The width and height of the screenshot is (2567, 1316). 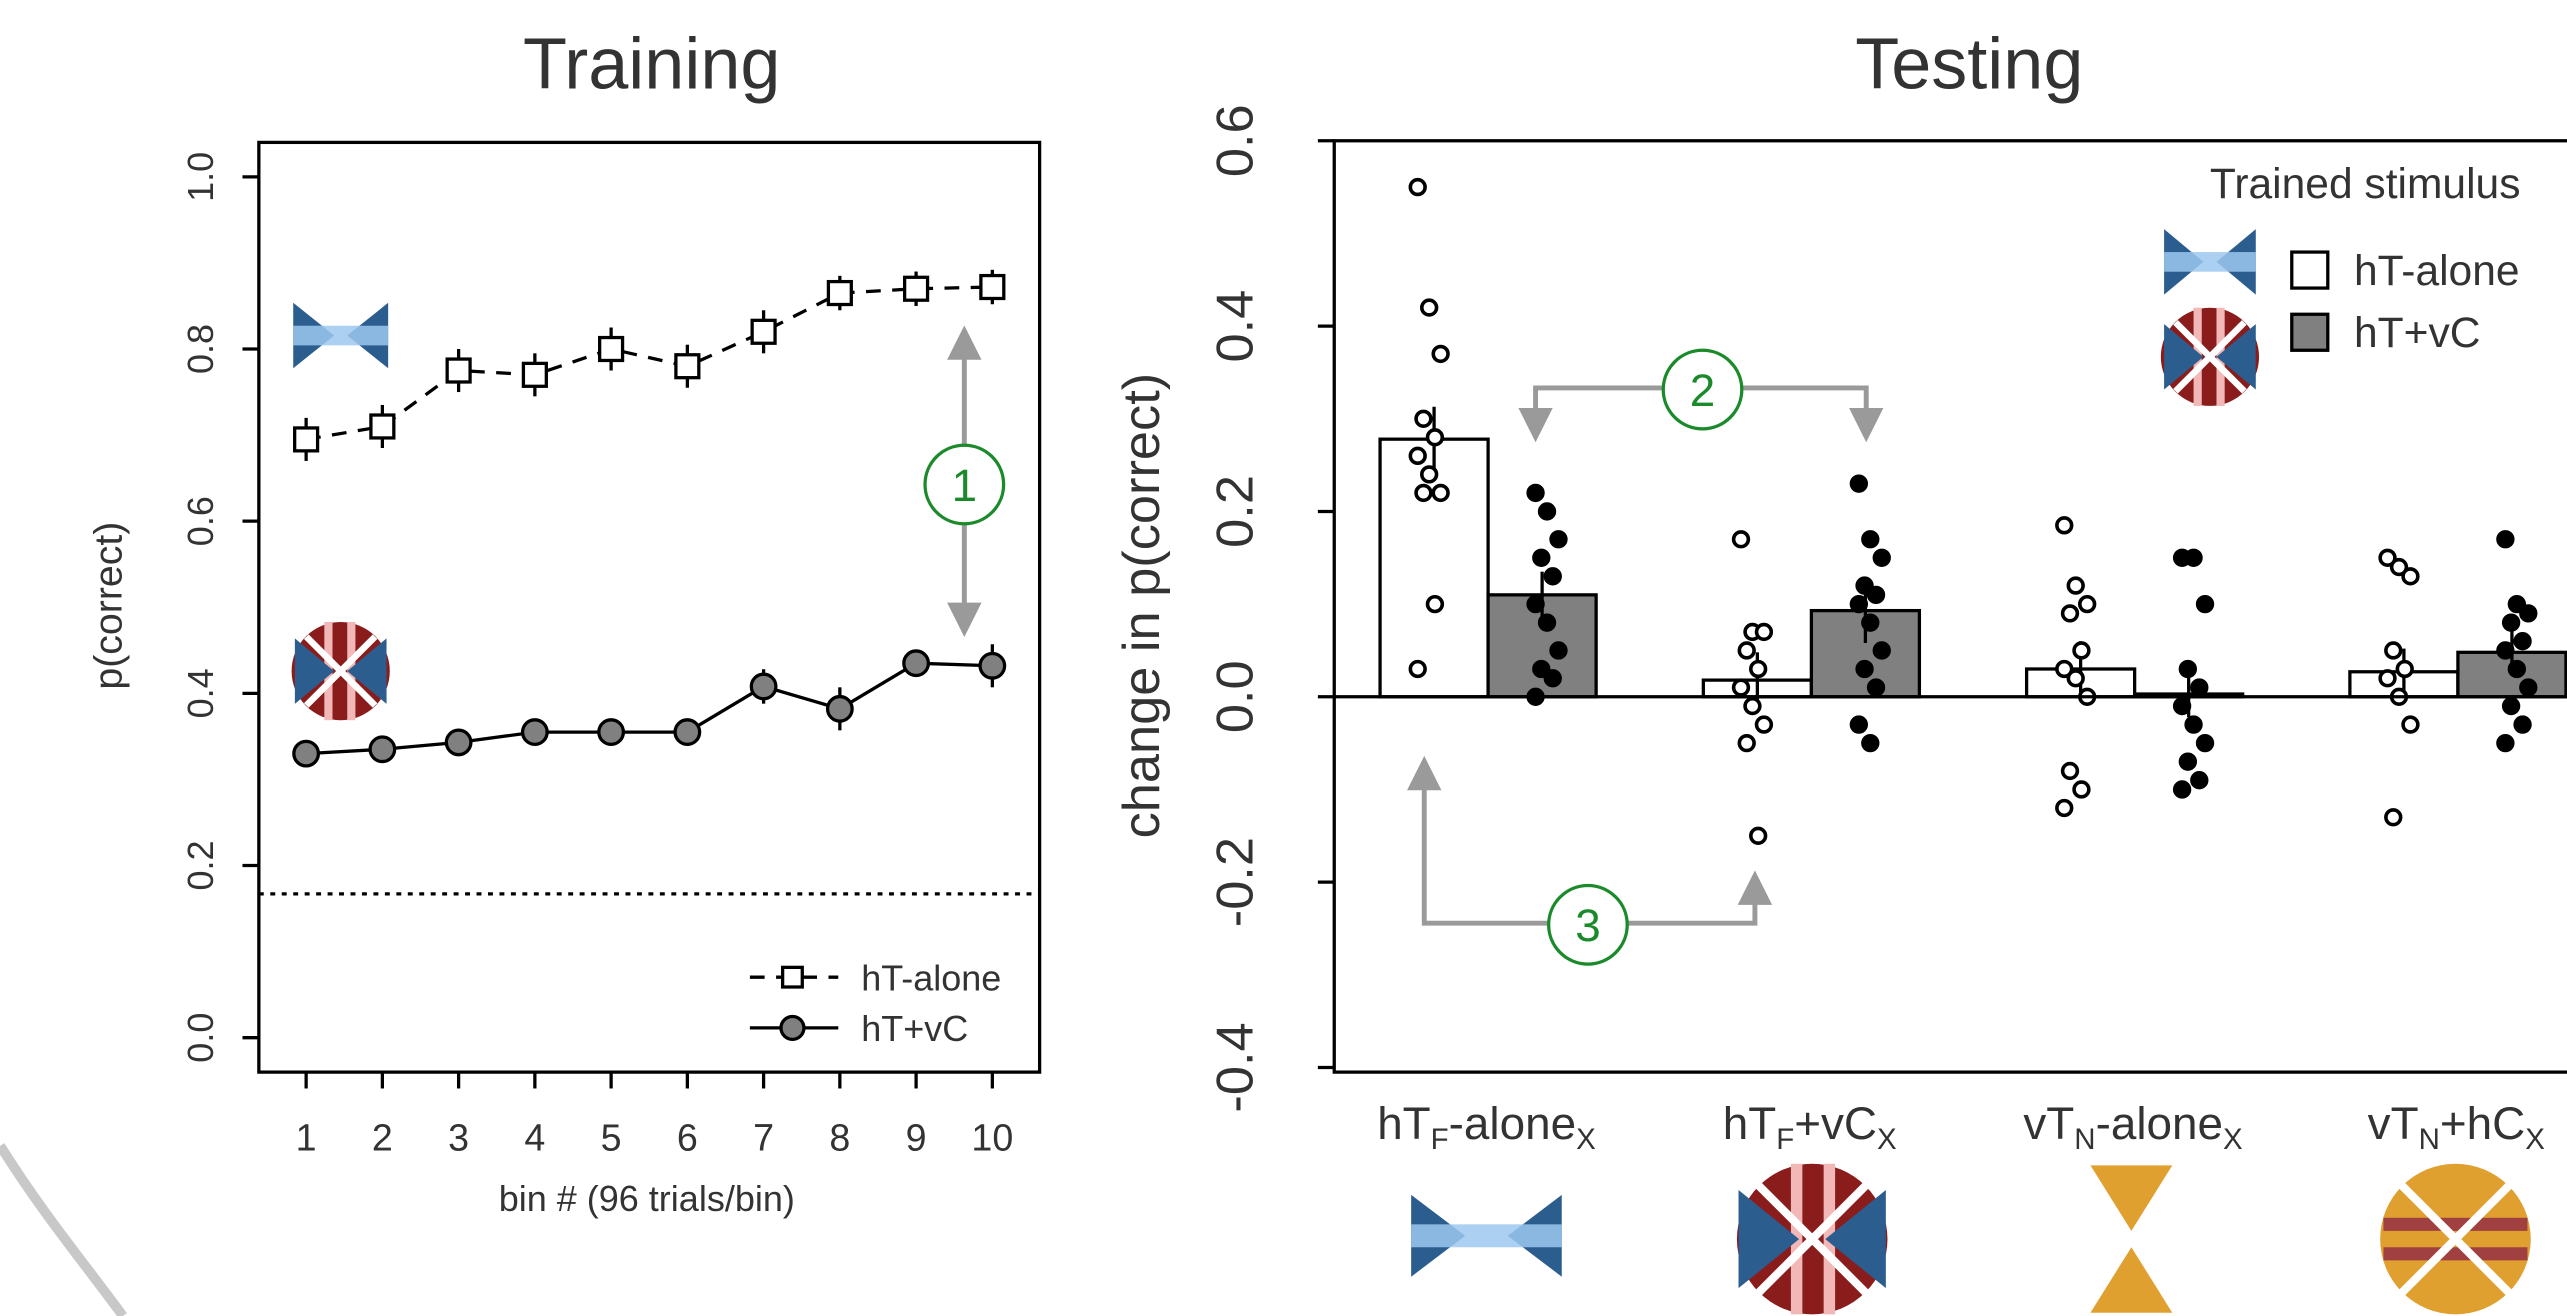 I want to click on y-tick-label: 0.8, so click(x=200, y=349).